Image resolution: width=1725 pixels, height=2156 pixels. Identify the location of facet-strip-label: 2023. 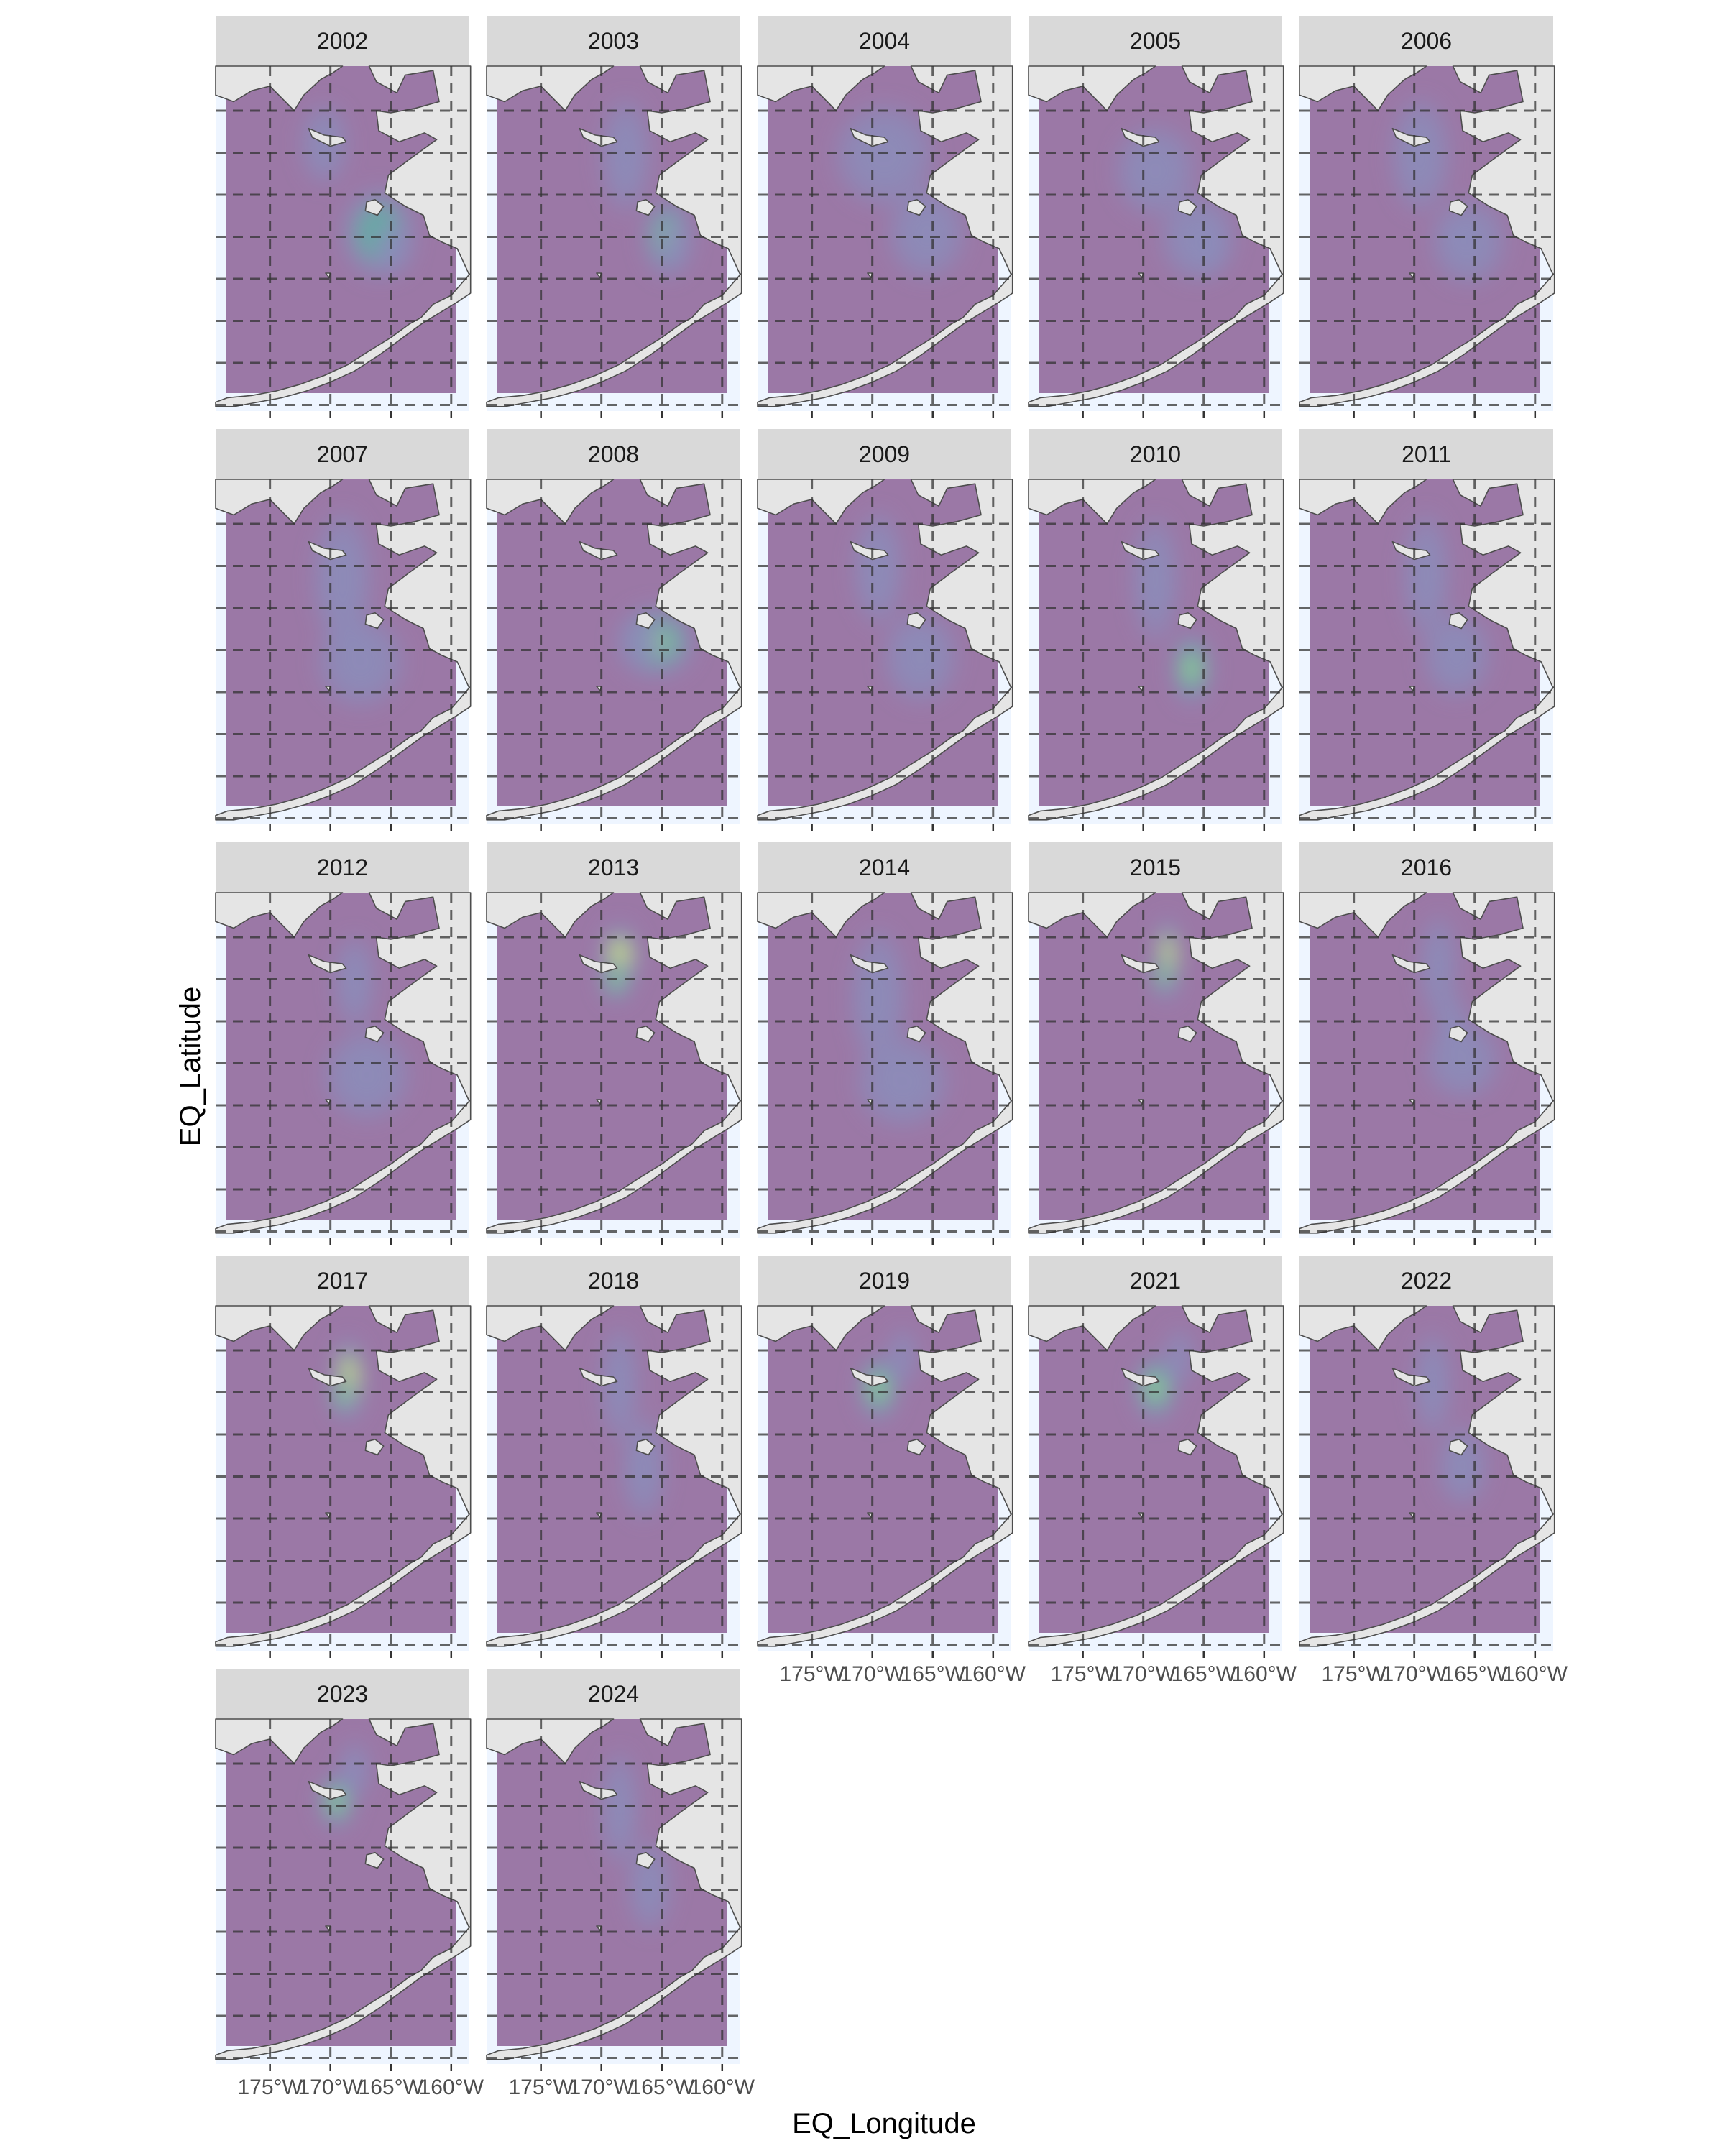
(342, 1694).